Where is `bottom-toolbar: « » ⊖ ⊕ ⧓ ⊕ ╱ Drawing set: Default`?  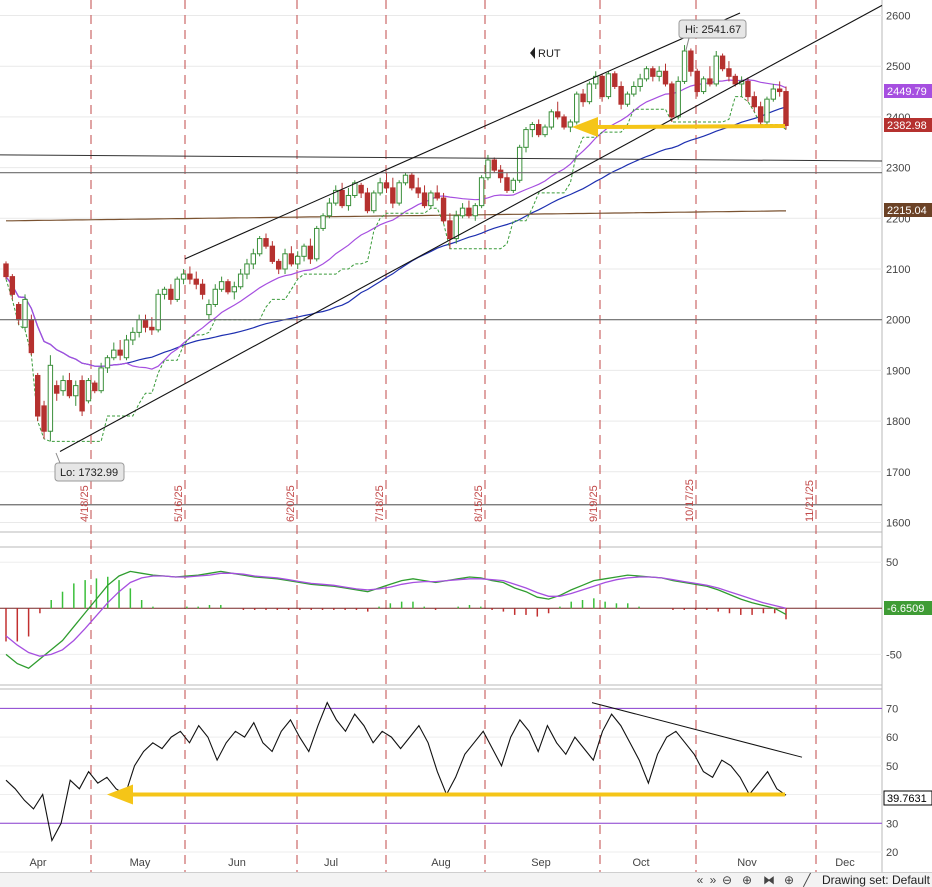 bottom-toolbar: « » ⊖ ⊕ ⧓ ⊕ ╱ Drawing set: Default is located at coordinates (466, 879).